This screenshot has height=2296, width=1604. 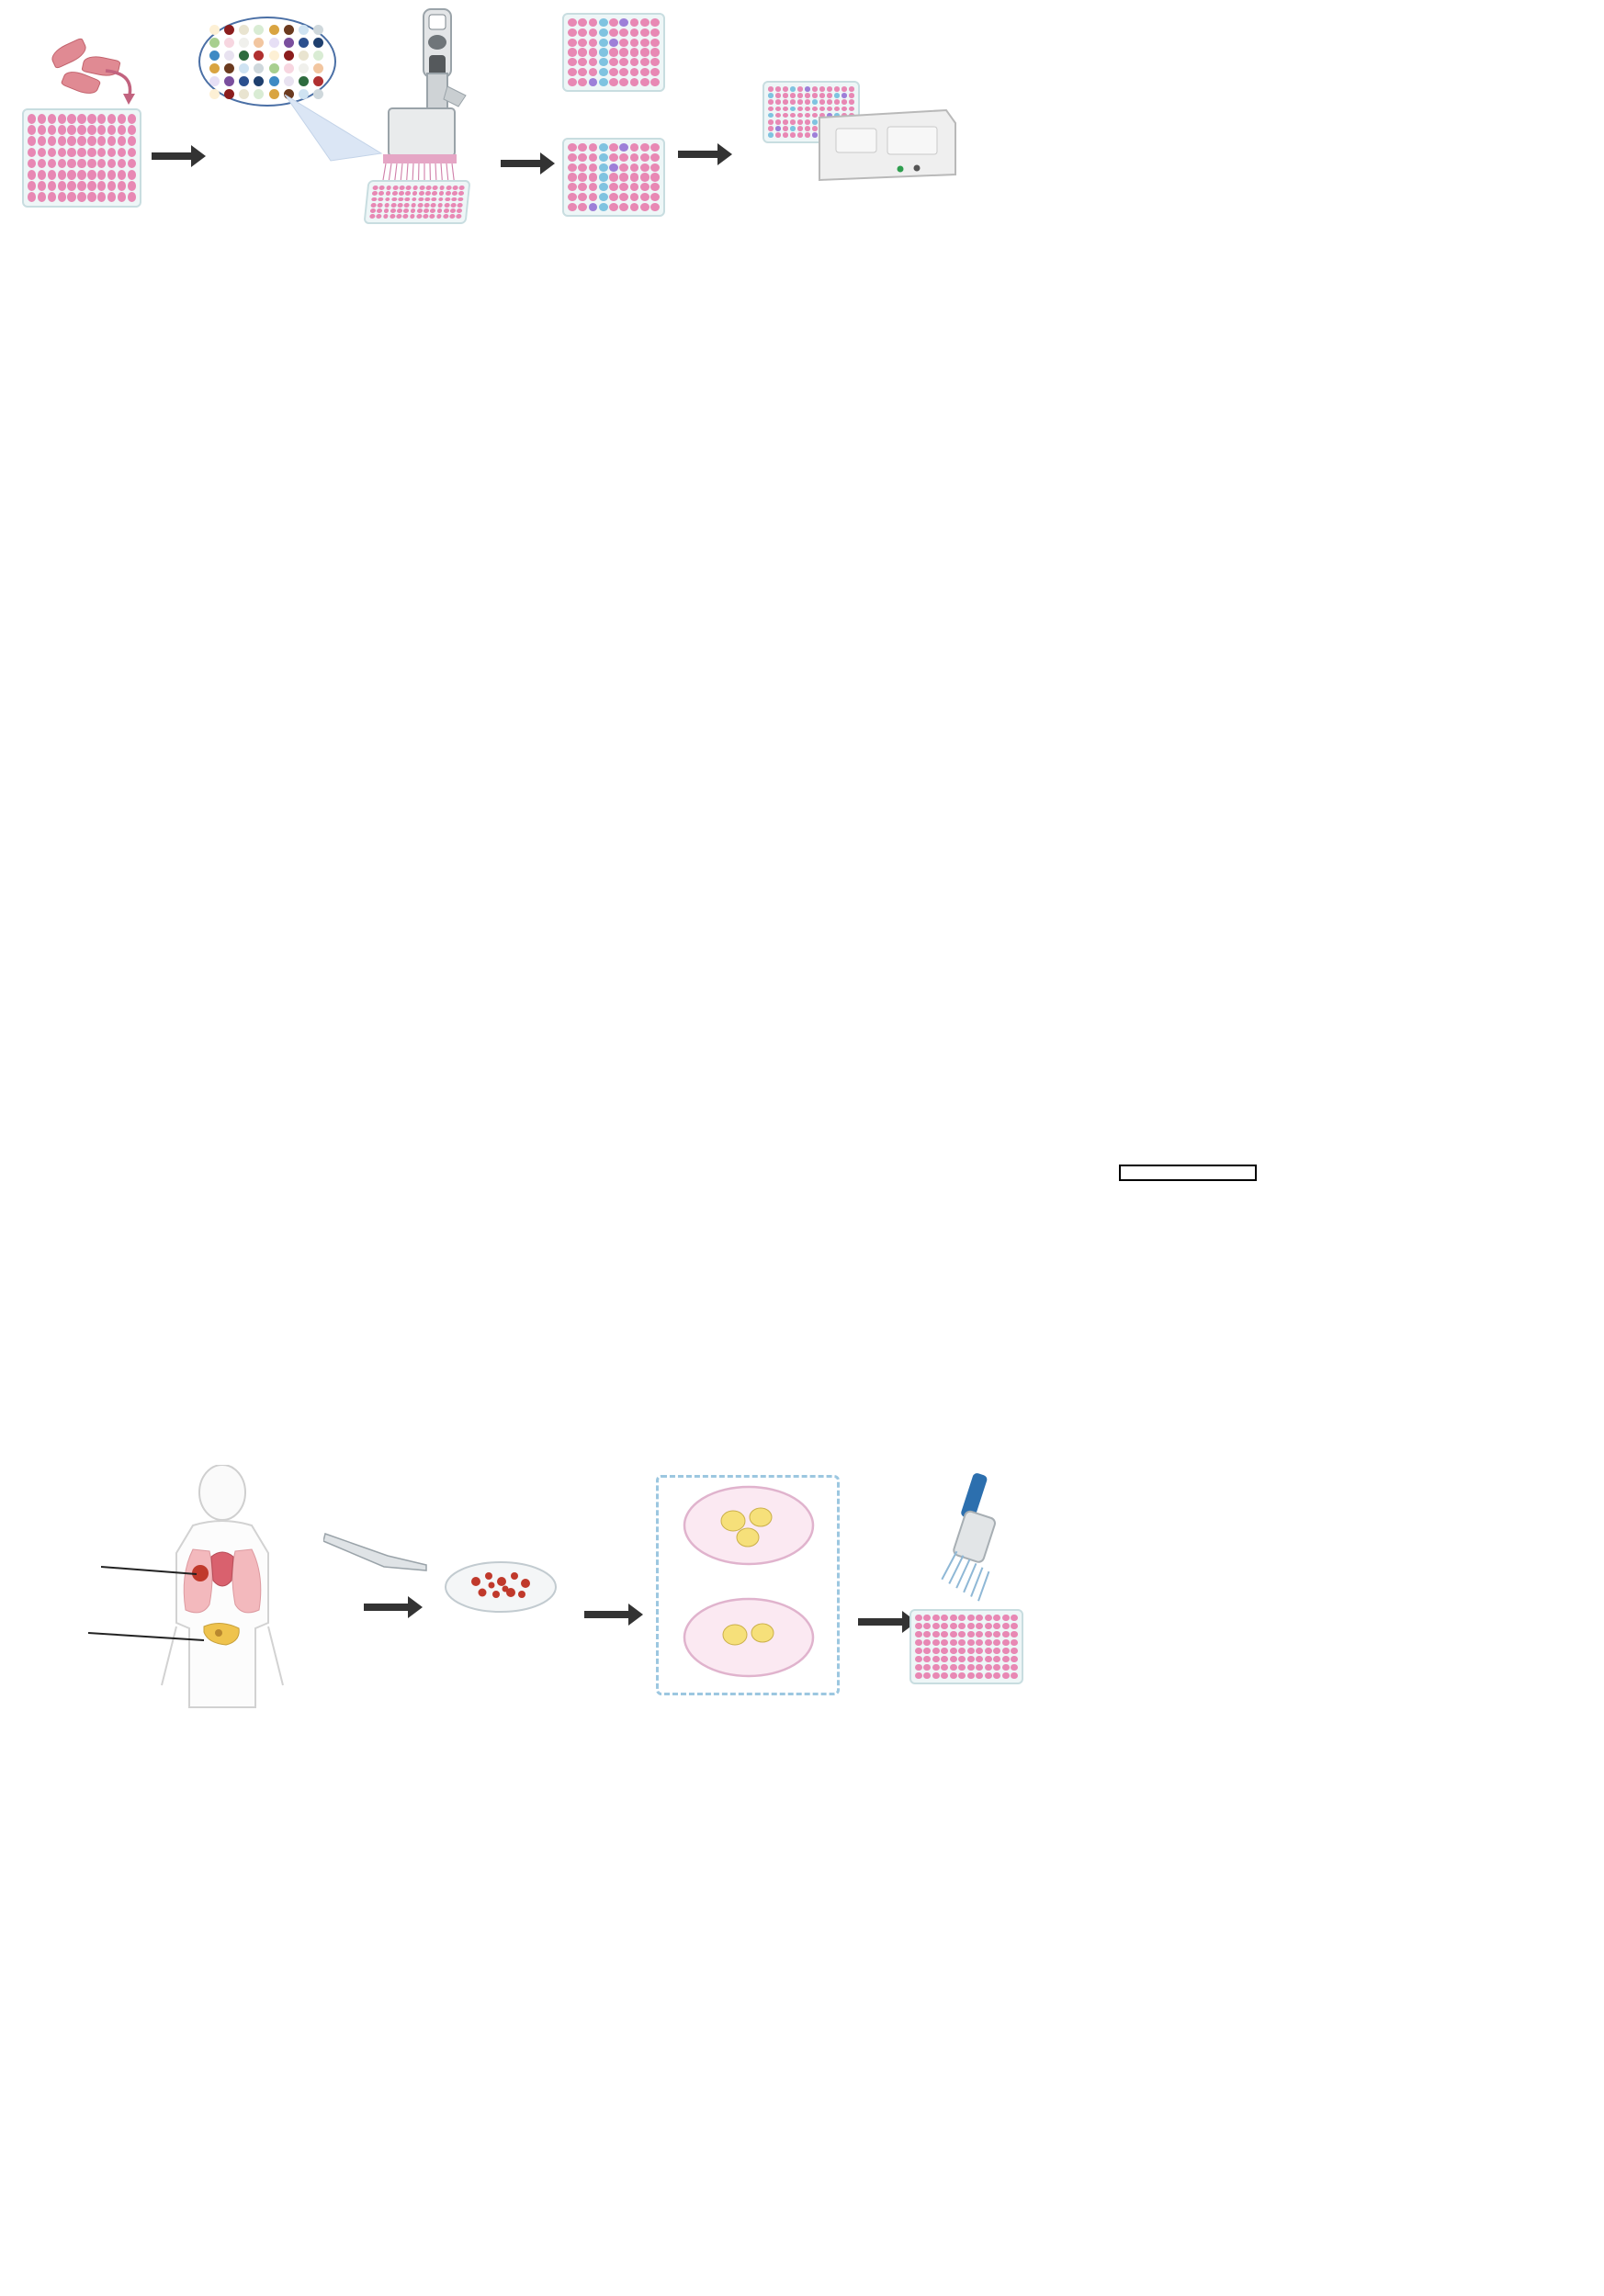 I want to click on patient-body-icon, so click(x=222, y=1587).